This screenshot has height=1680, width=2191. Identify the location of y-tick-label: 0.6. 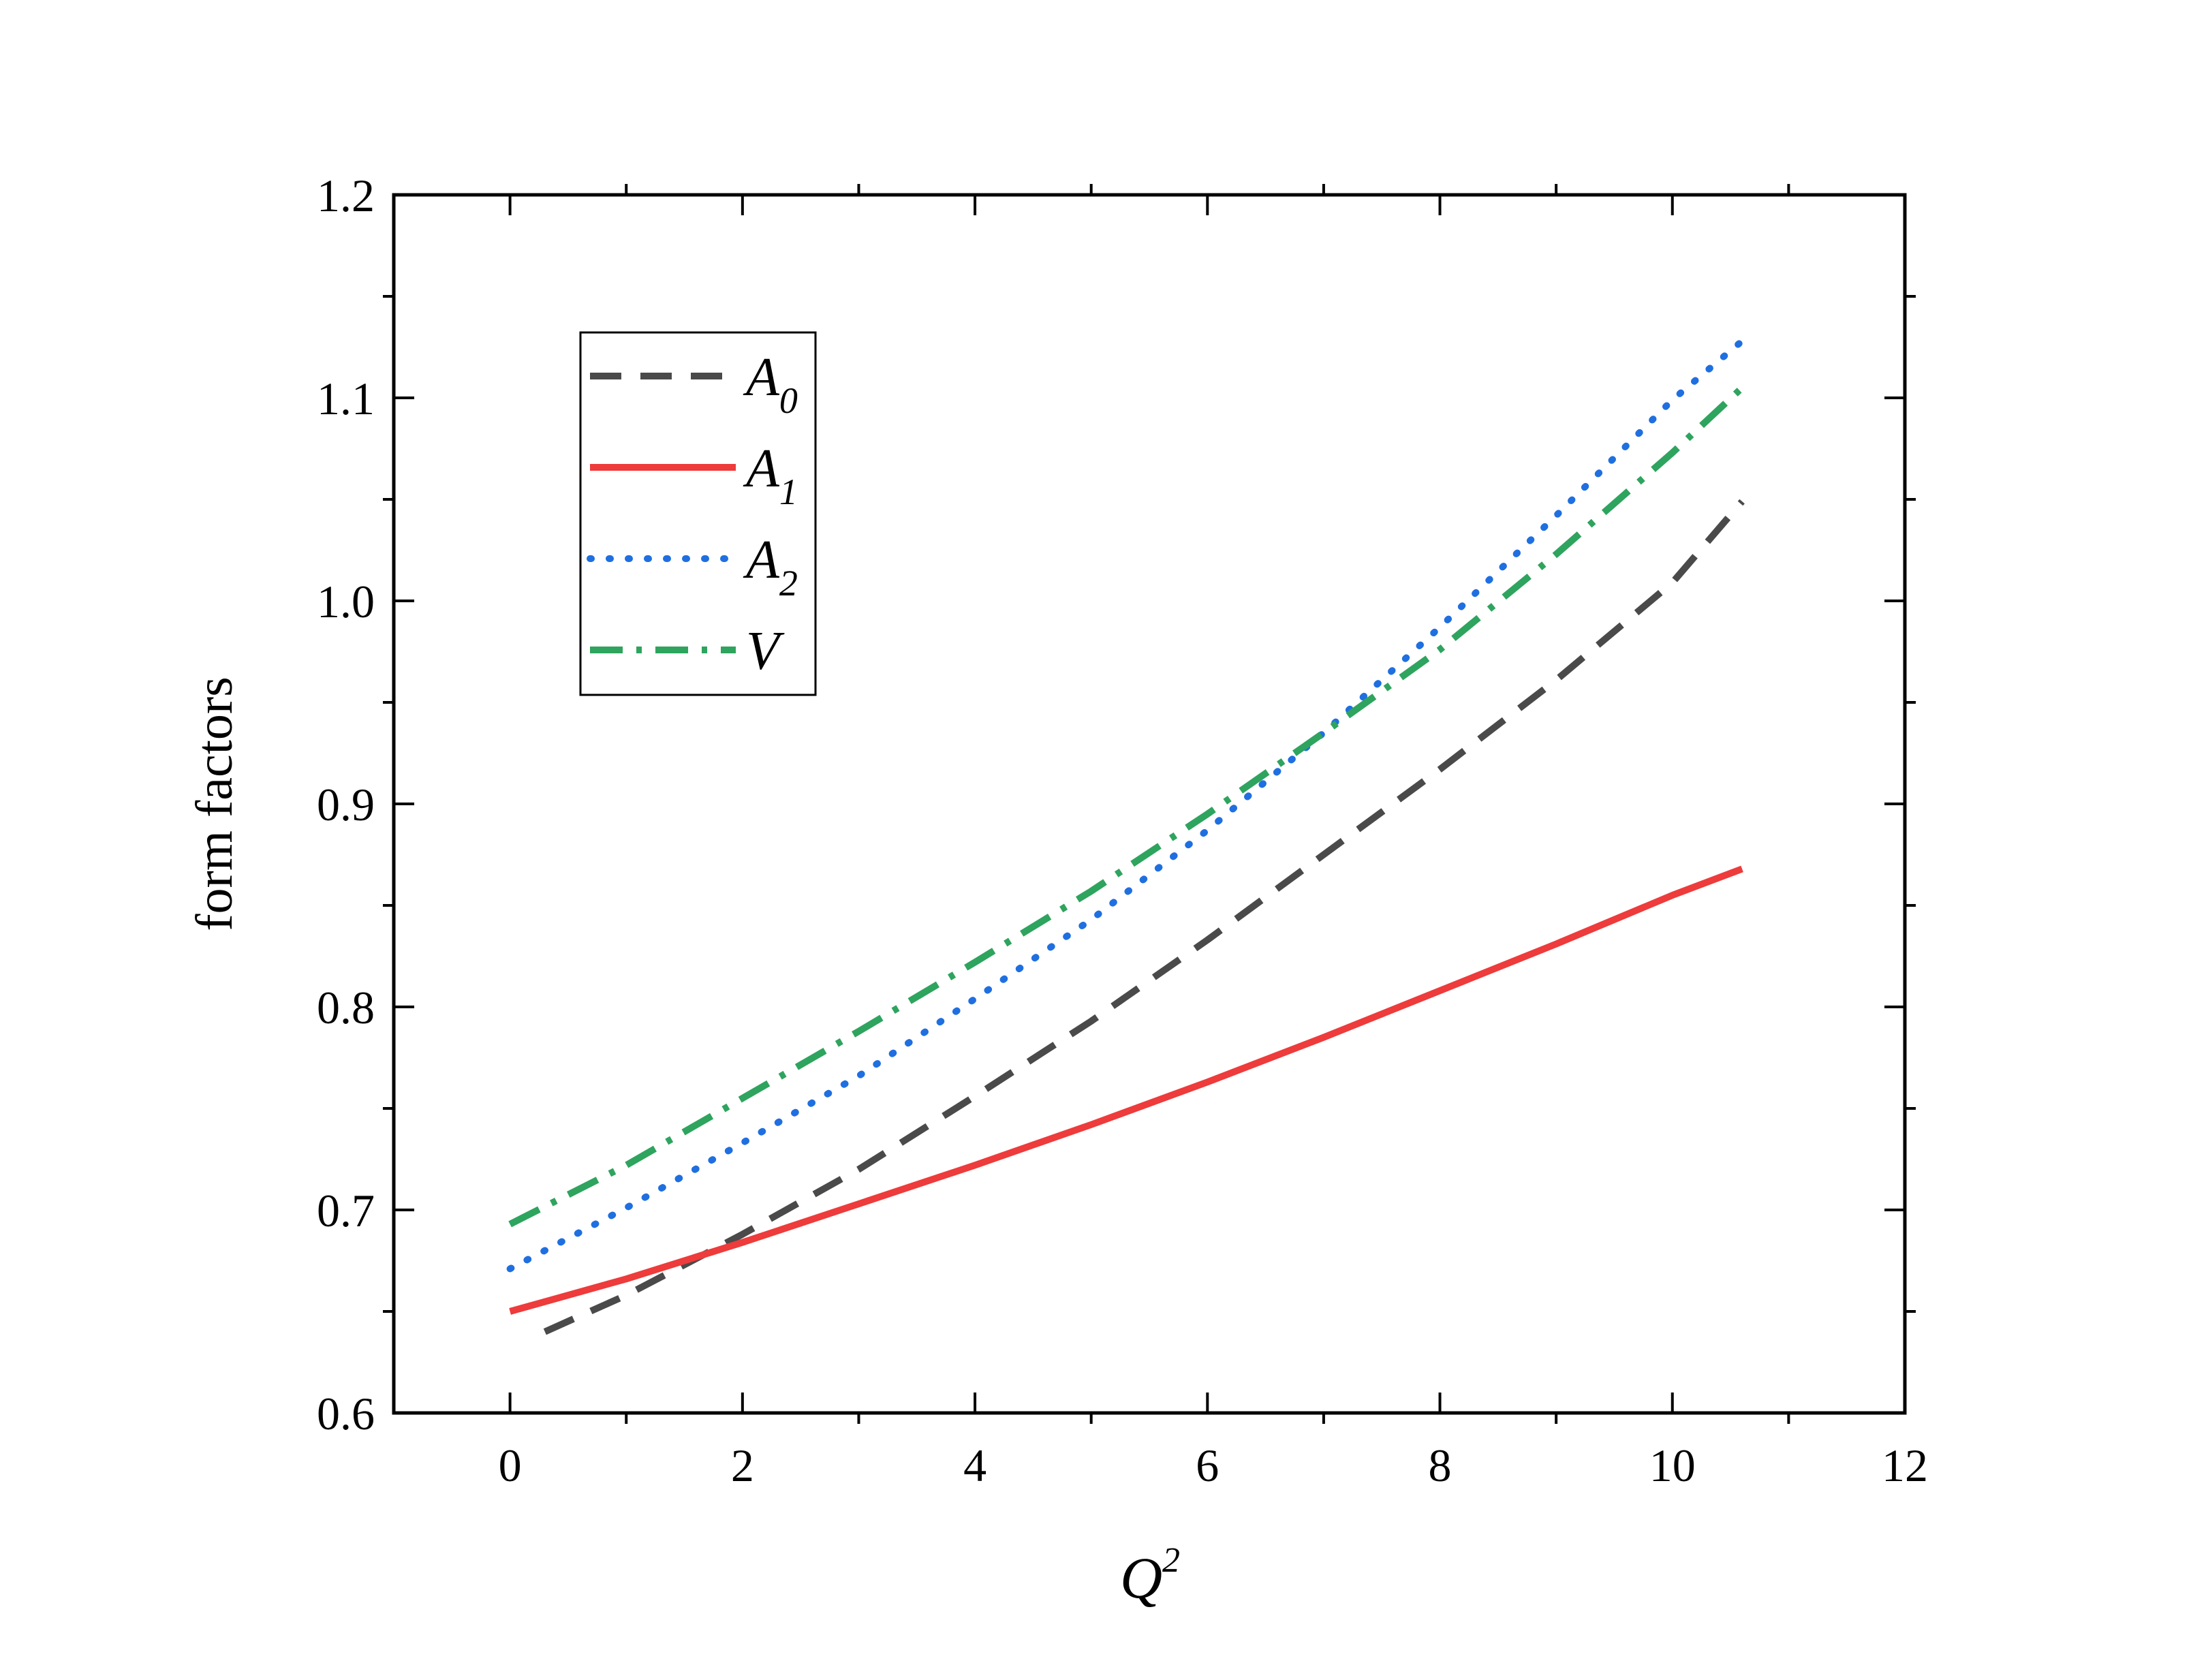
(346, 1414).